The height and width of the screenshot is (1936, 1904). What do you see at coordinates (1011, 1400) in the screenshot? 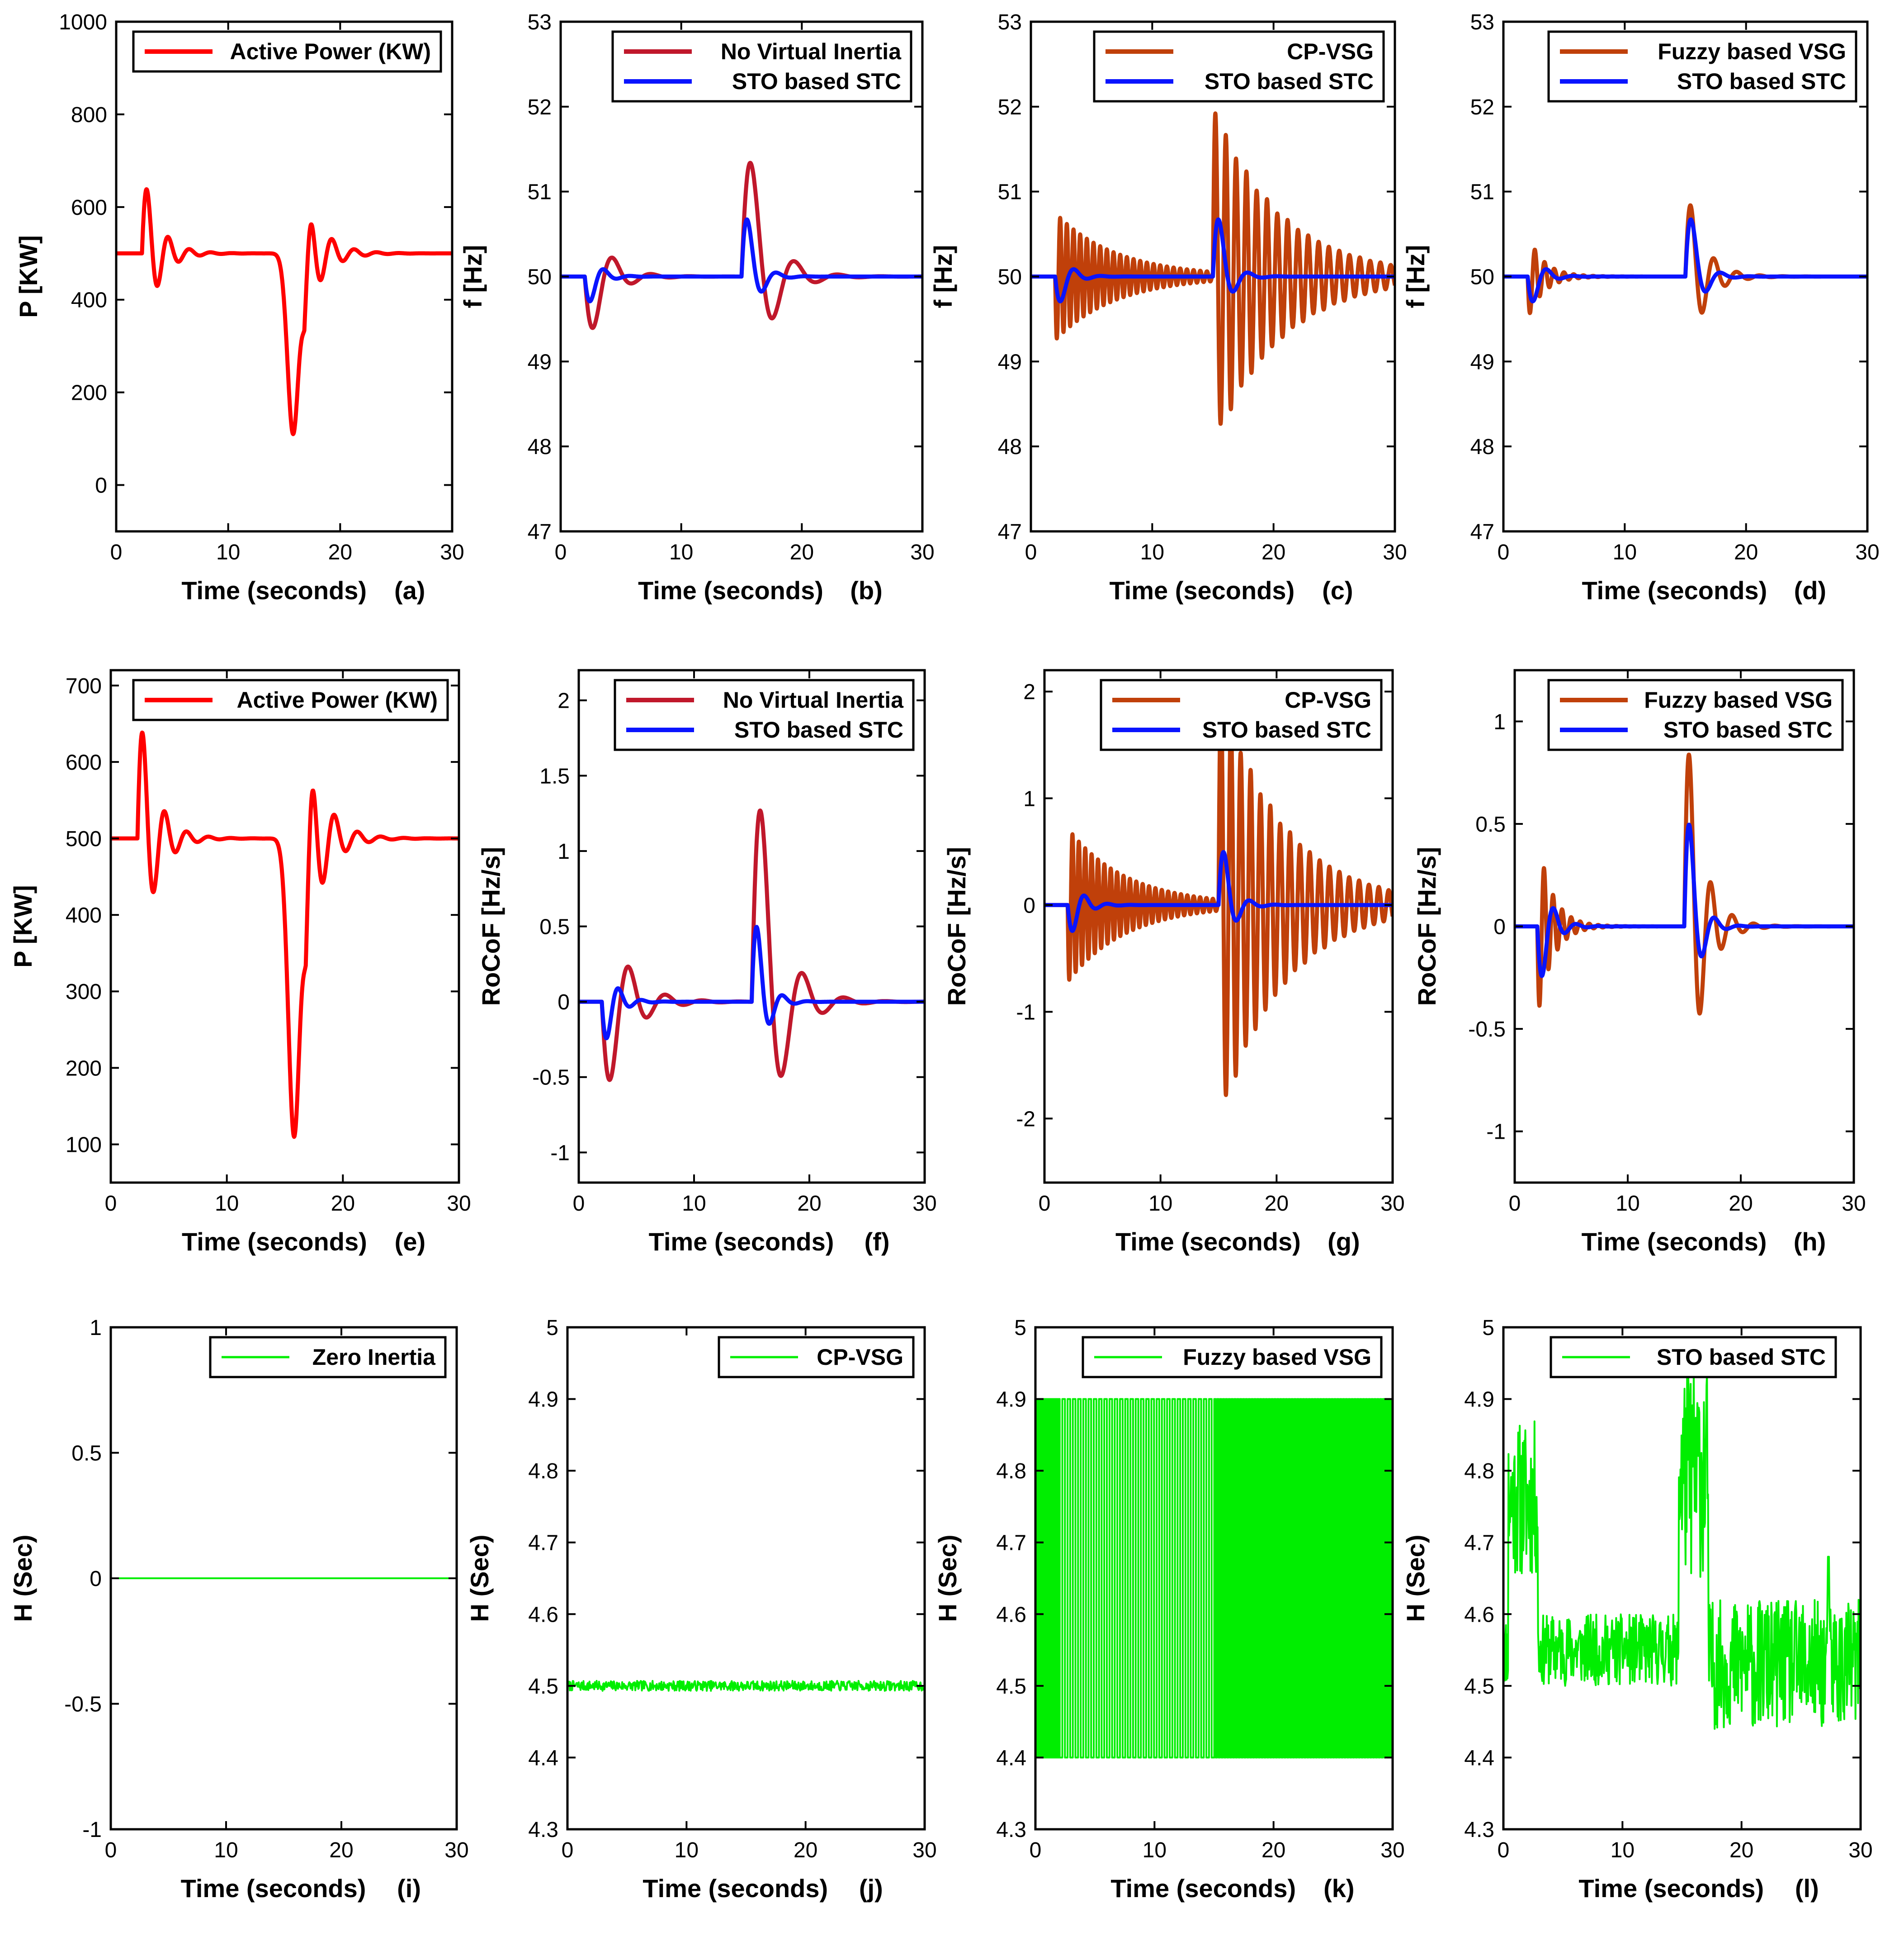
I see `y-tick-label: 4.9` at bounding box center [1011, 1400].